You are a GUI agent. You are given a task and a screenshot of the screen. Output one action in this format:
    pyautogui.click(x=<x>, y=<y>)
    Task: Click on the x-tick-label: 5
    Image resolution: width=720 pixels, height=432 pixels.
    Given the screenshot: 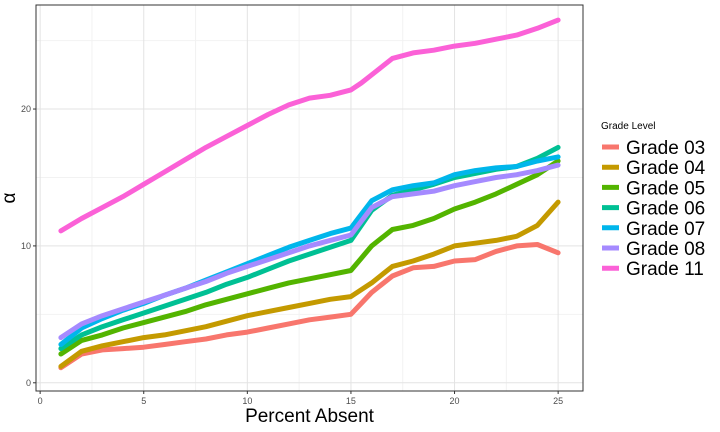 What is the action you would take?
    pyautogui.click(x=143, y=401)
    